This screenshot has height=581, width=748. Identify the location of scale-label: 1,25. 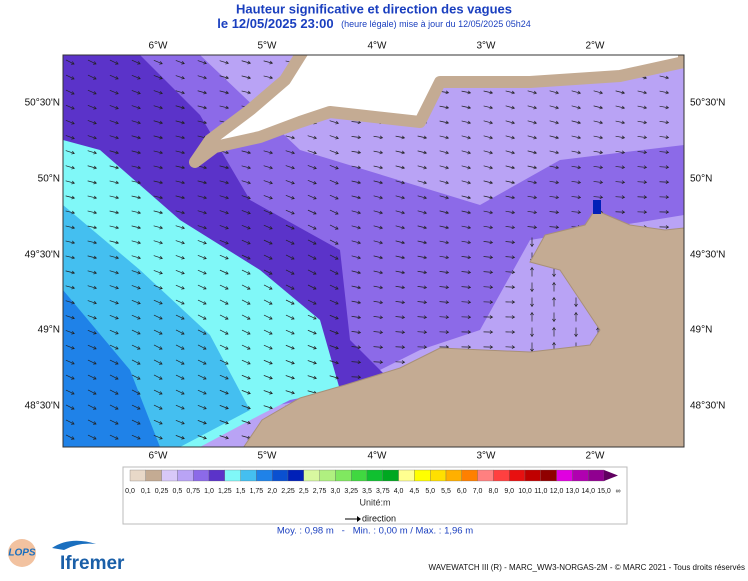
(225, 491).